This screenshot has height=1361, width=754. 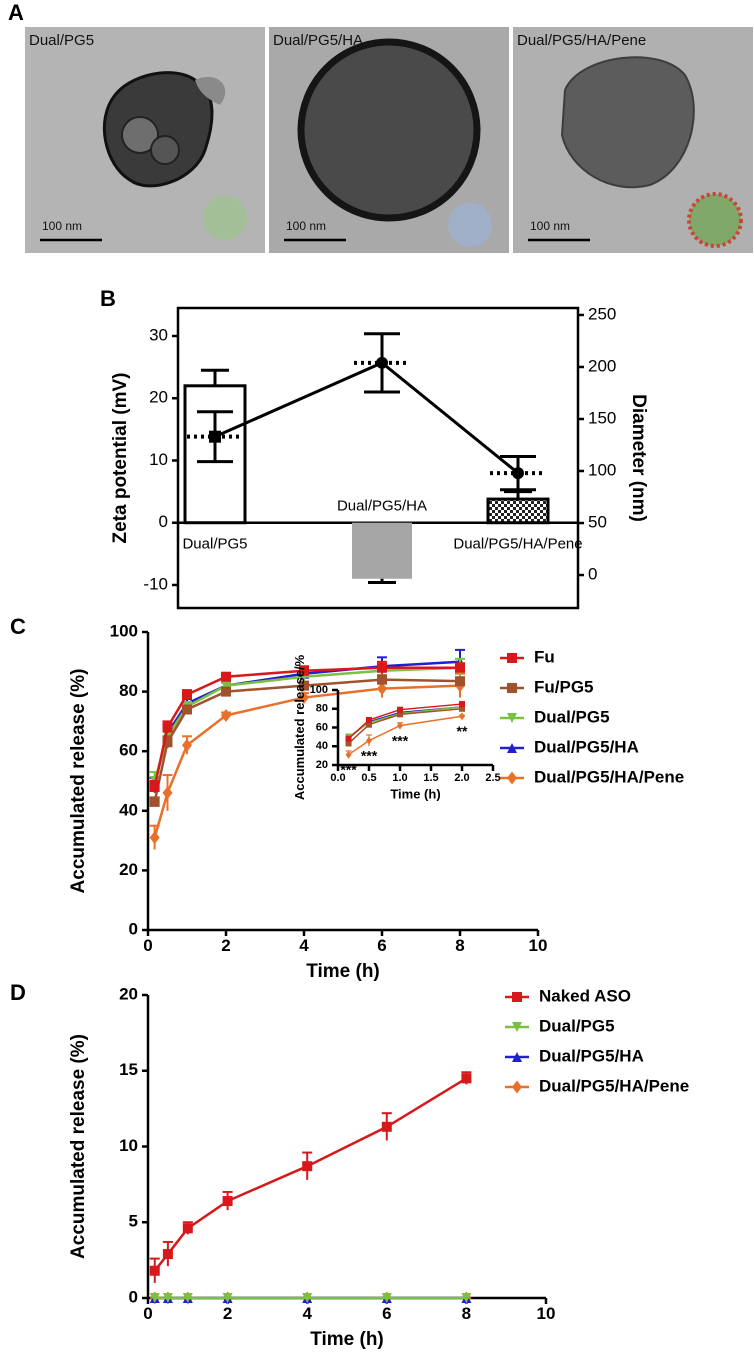 I want to click on tem-image: Dual/PG5/HA 100 nm, so click(x=389, y=140).